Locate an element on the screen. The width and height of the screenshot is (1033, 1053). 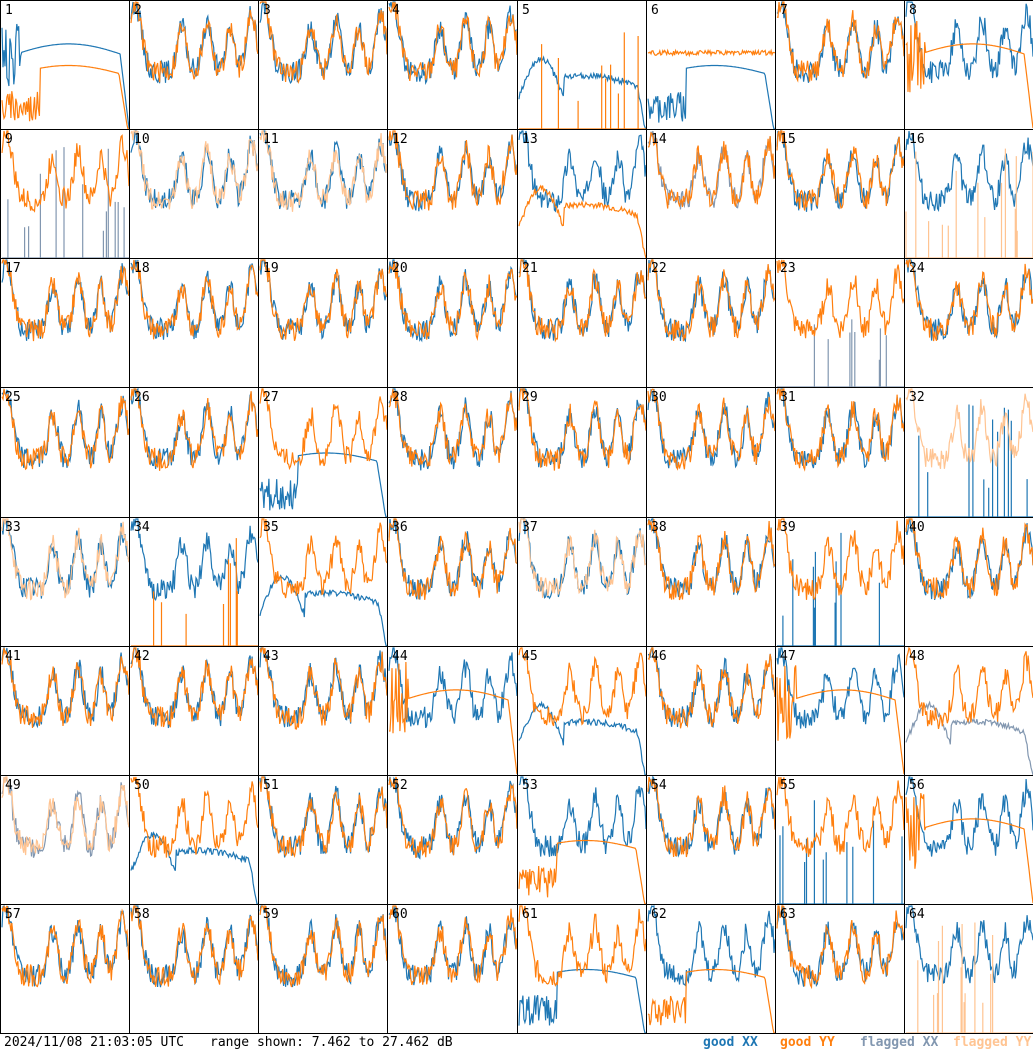
panel-label: 36 is located at coordinates (400, 527).